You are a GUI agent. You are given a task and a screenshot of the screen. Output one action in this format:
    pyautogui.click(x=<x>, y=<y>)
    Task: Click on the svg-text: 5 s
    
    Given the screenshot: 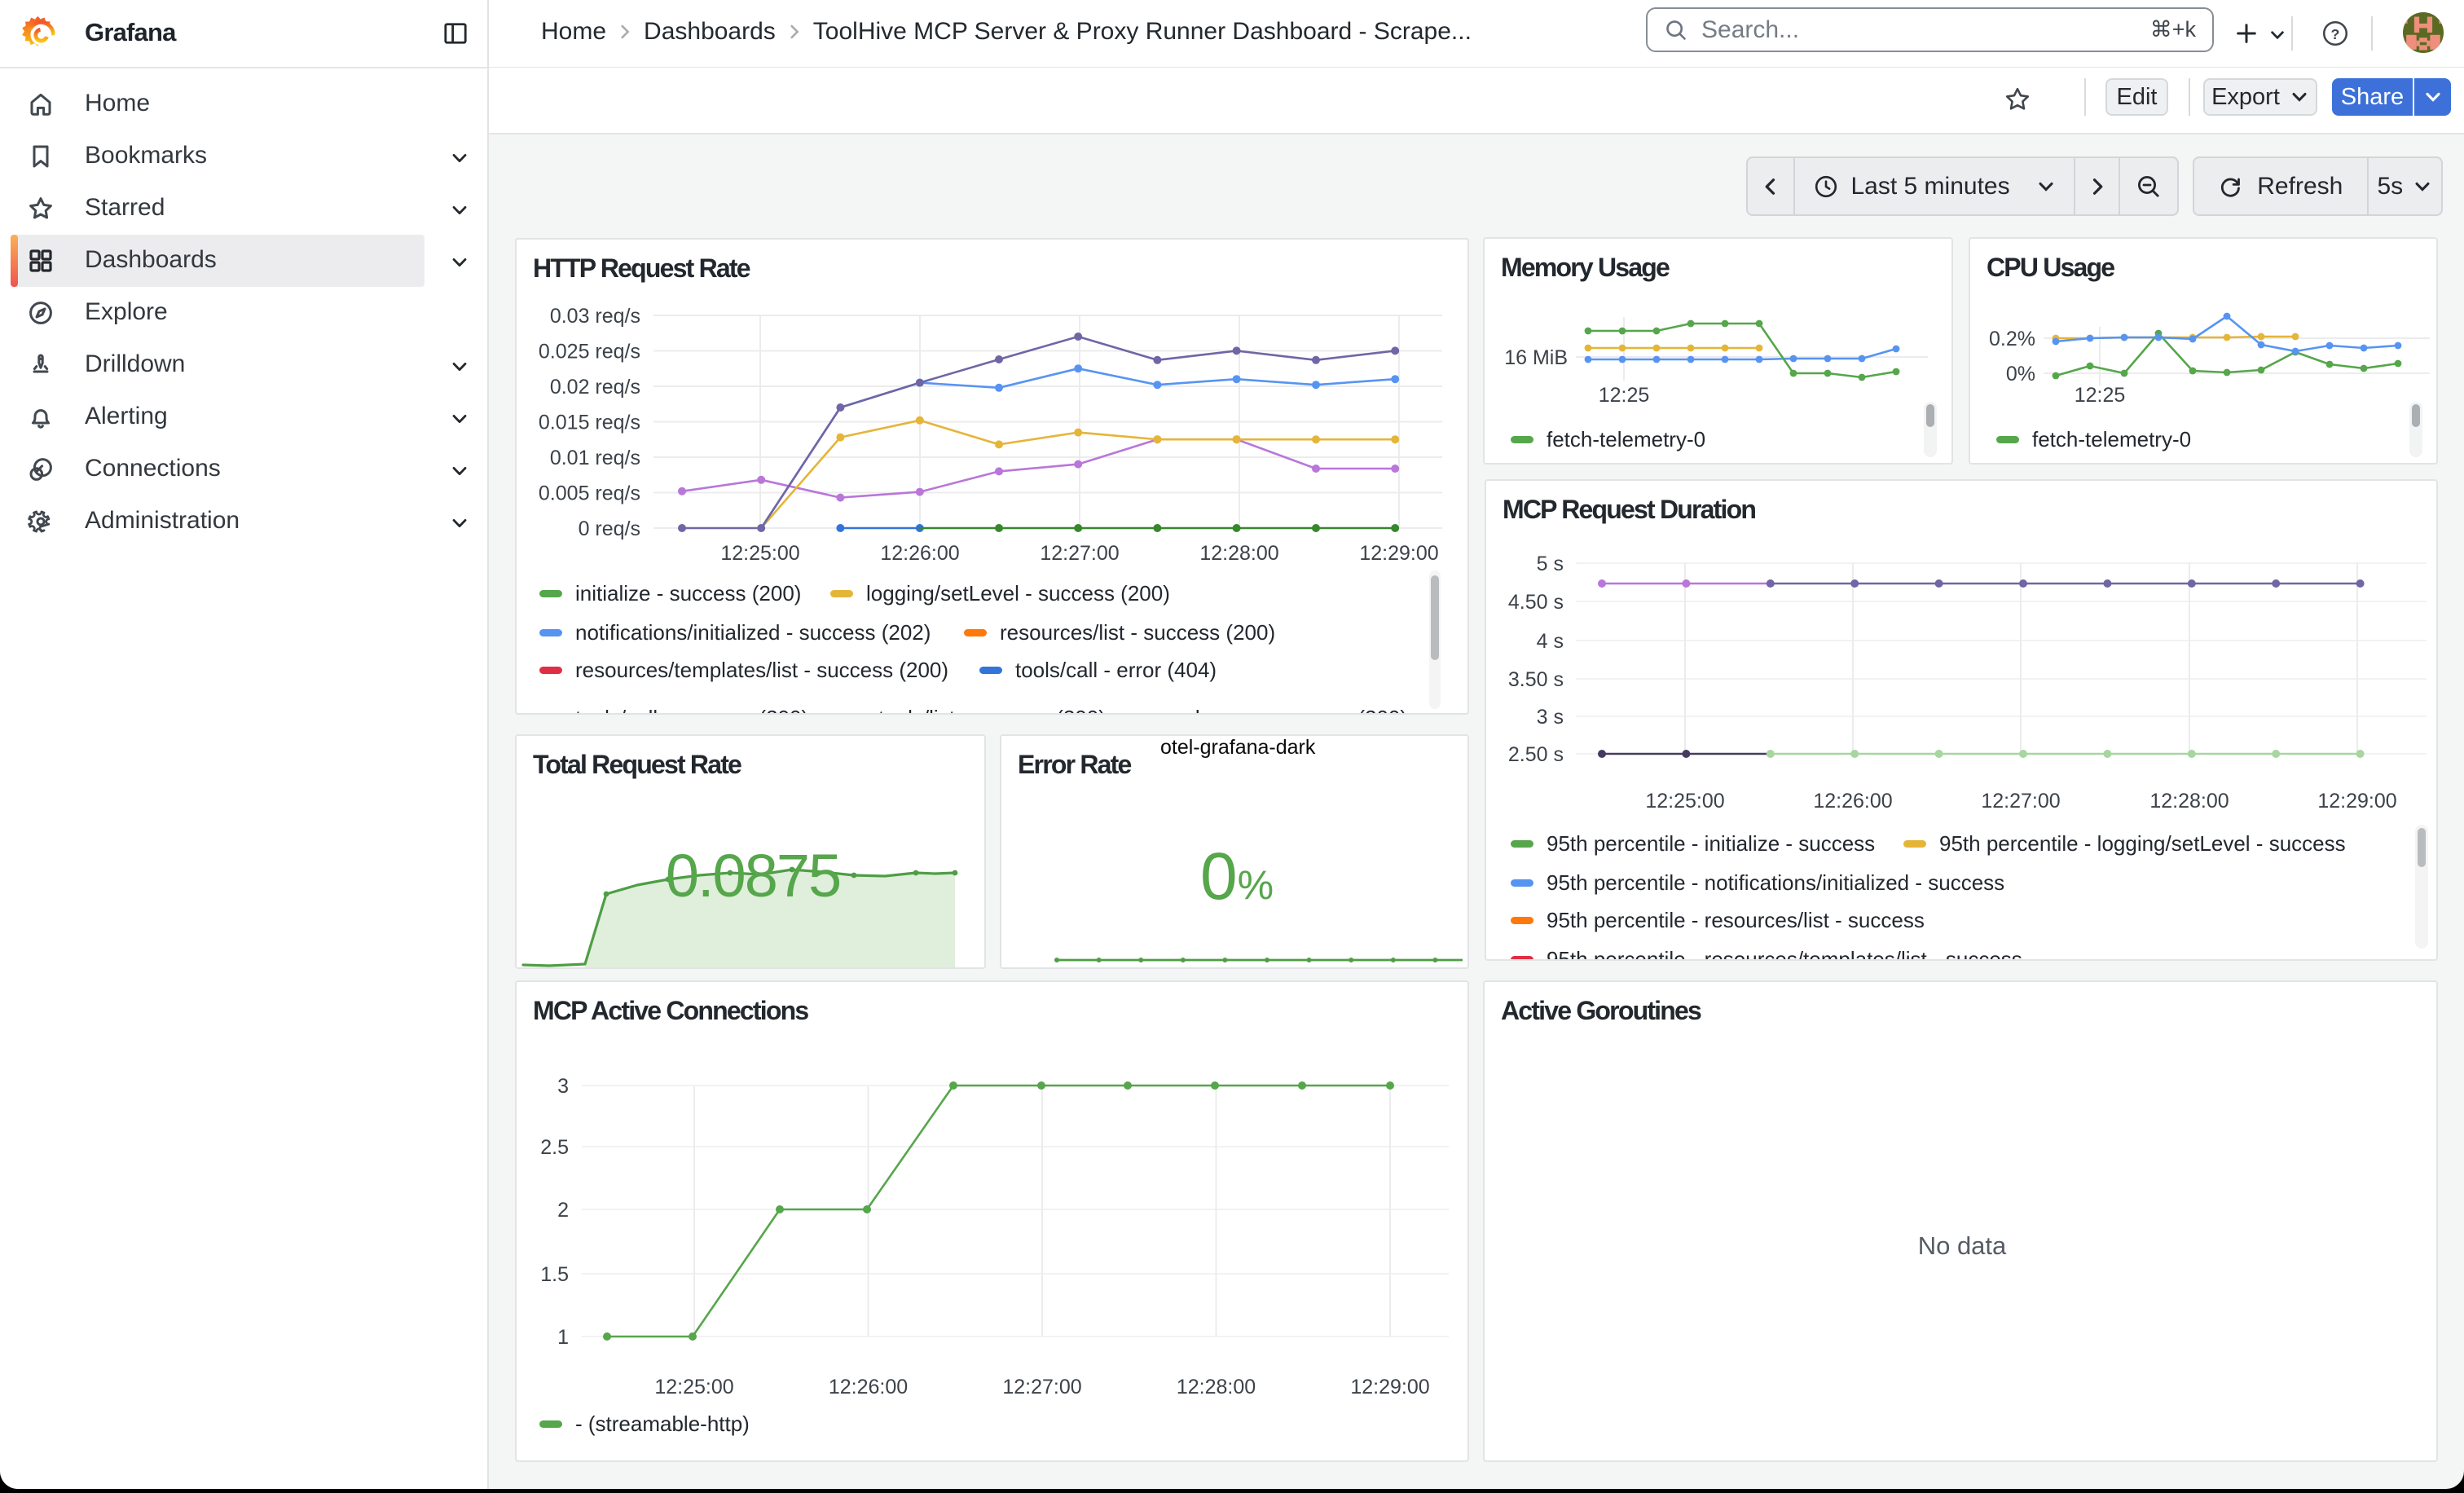 What is the action you would take?
    pyautogui.click(x=1550, y=564)
    